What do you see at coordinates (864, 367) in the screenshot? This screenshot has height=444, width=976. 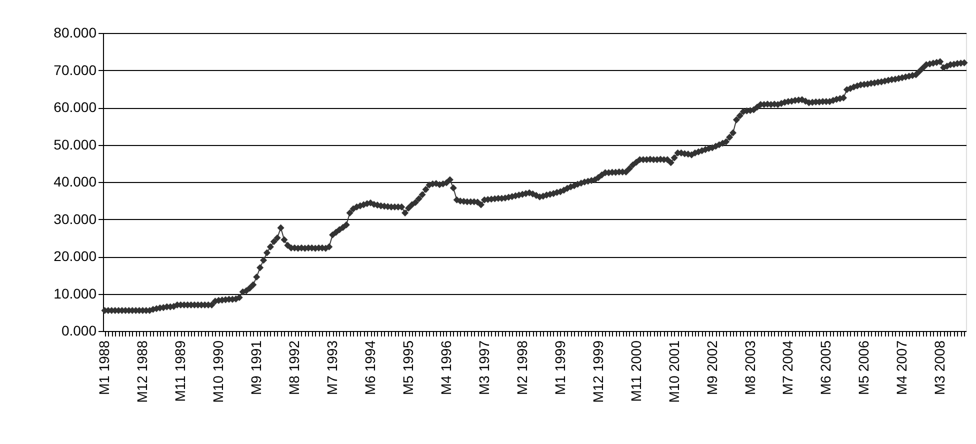 I see `x-tick-label: M5 2006` at bounding box center [864, 367].